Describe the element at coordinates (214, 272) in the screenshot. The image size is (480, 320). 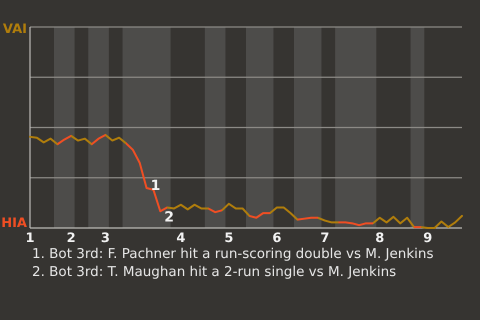
I see `text: 2. Bot 3rd: T. Maughan hit a 2-run single vs M. Jenkins` at that location.